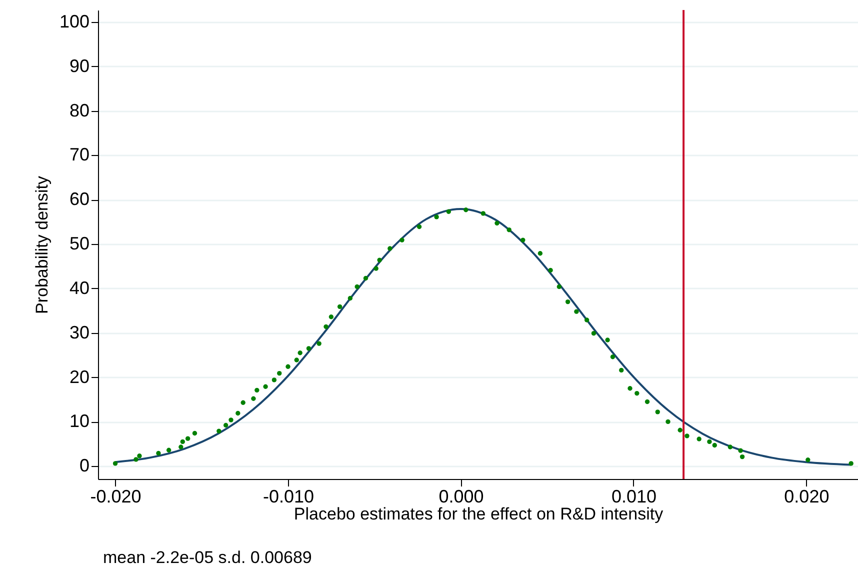  Describe the element at coordinates (288, 496) in the screenshot. I see `x-tick-label: -0.010` at that location.